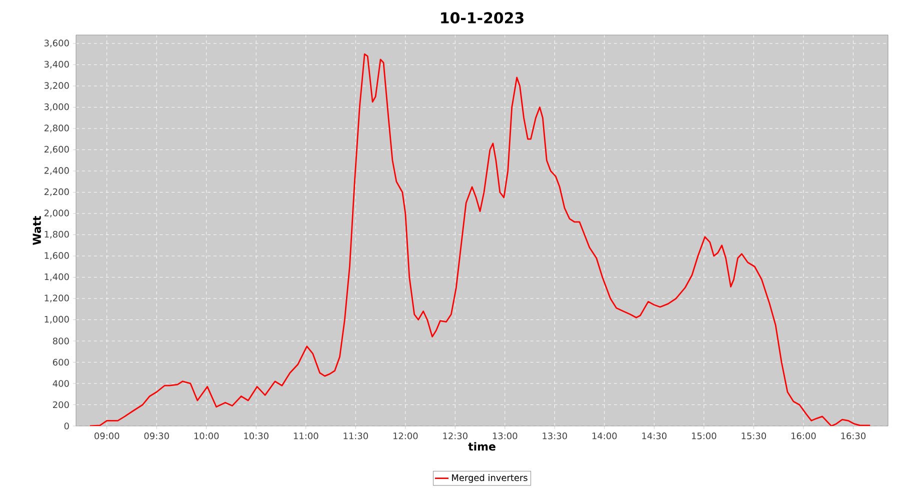 Image resolution: width=900 pixels, height=500 pixels. I want to click on y-tick-label: 400, so click(60, 383).